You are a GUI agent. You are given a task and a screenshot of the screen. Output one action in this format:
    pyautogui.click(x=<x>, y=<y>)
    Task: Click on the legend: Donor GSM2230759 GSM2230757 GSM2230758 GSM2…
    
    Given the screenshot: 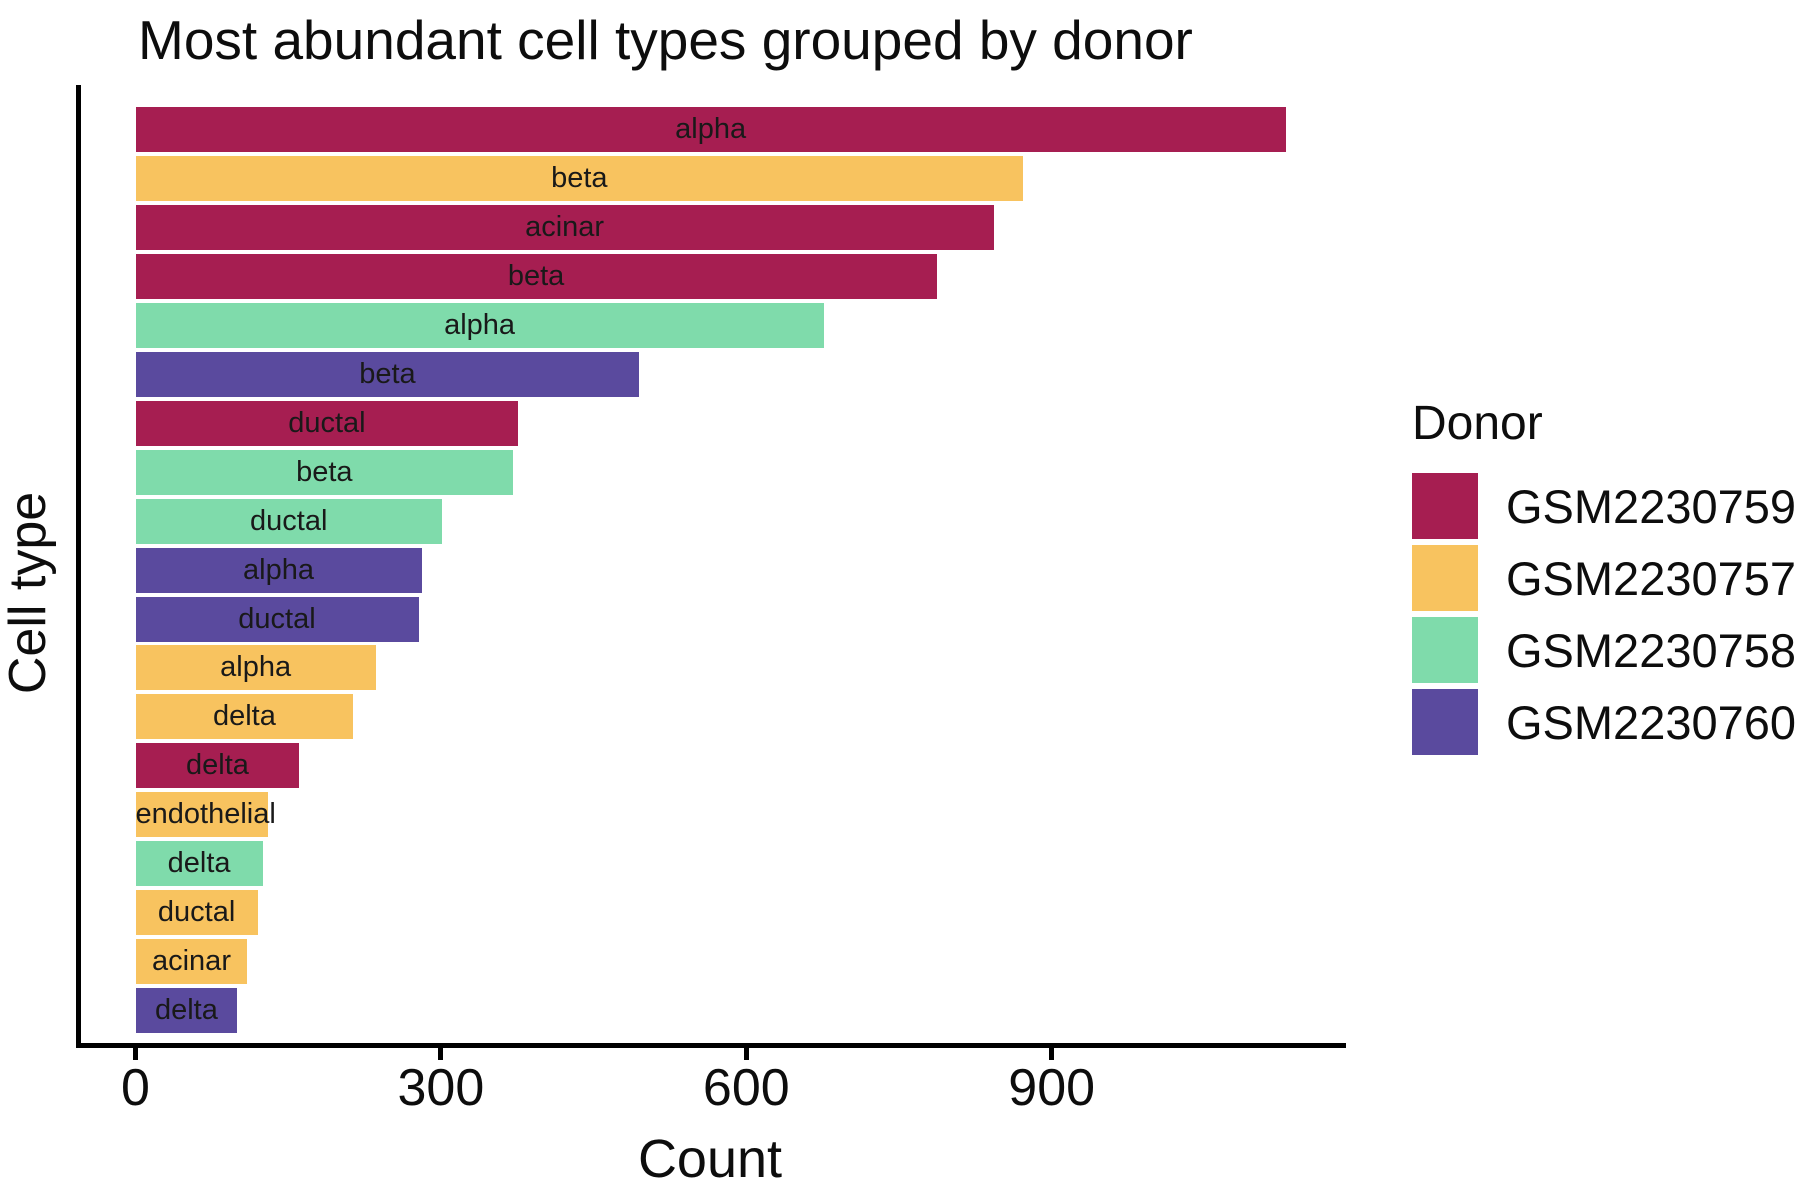 What is the action you would take?
    pyautogui.click(x=1604, y=578)
    